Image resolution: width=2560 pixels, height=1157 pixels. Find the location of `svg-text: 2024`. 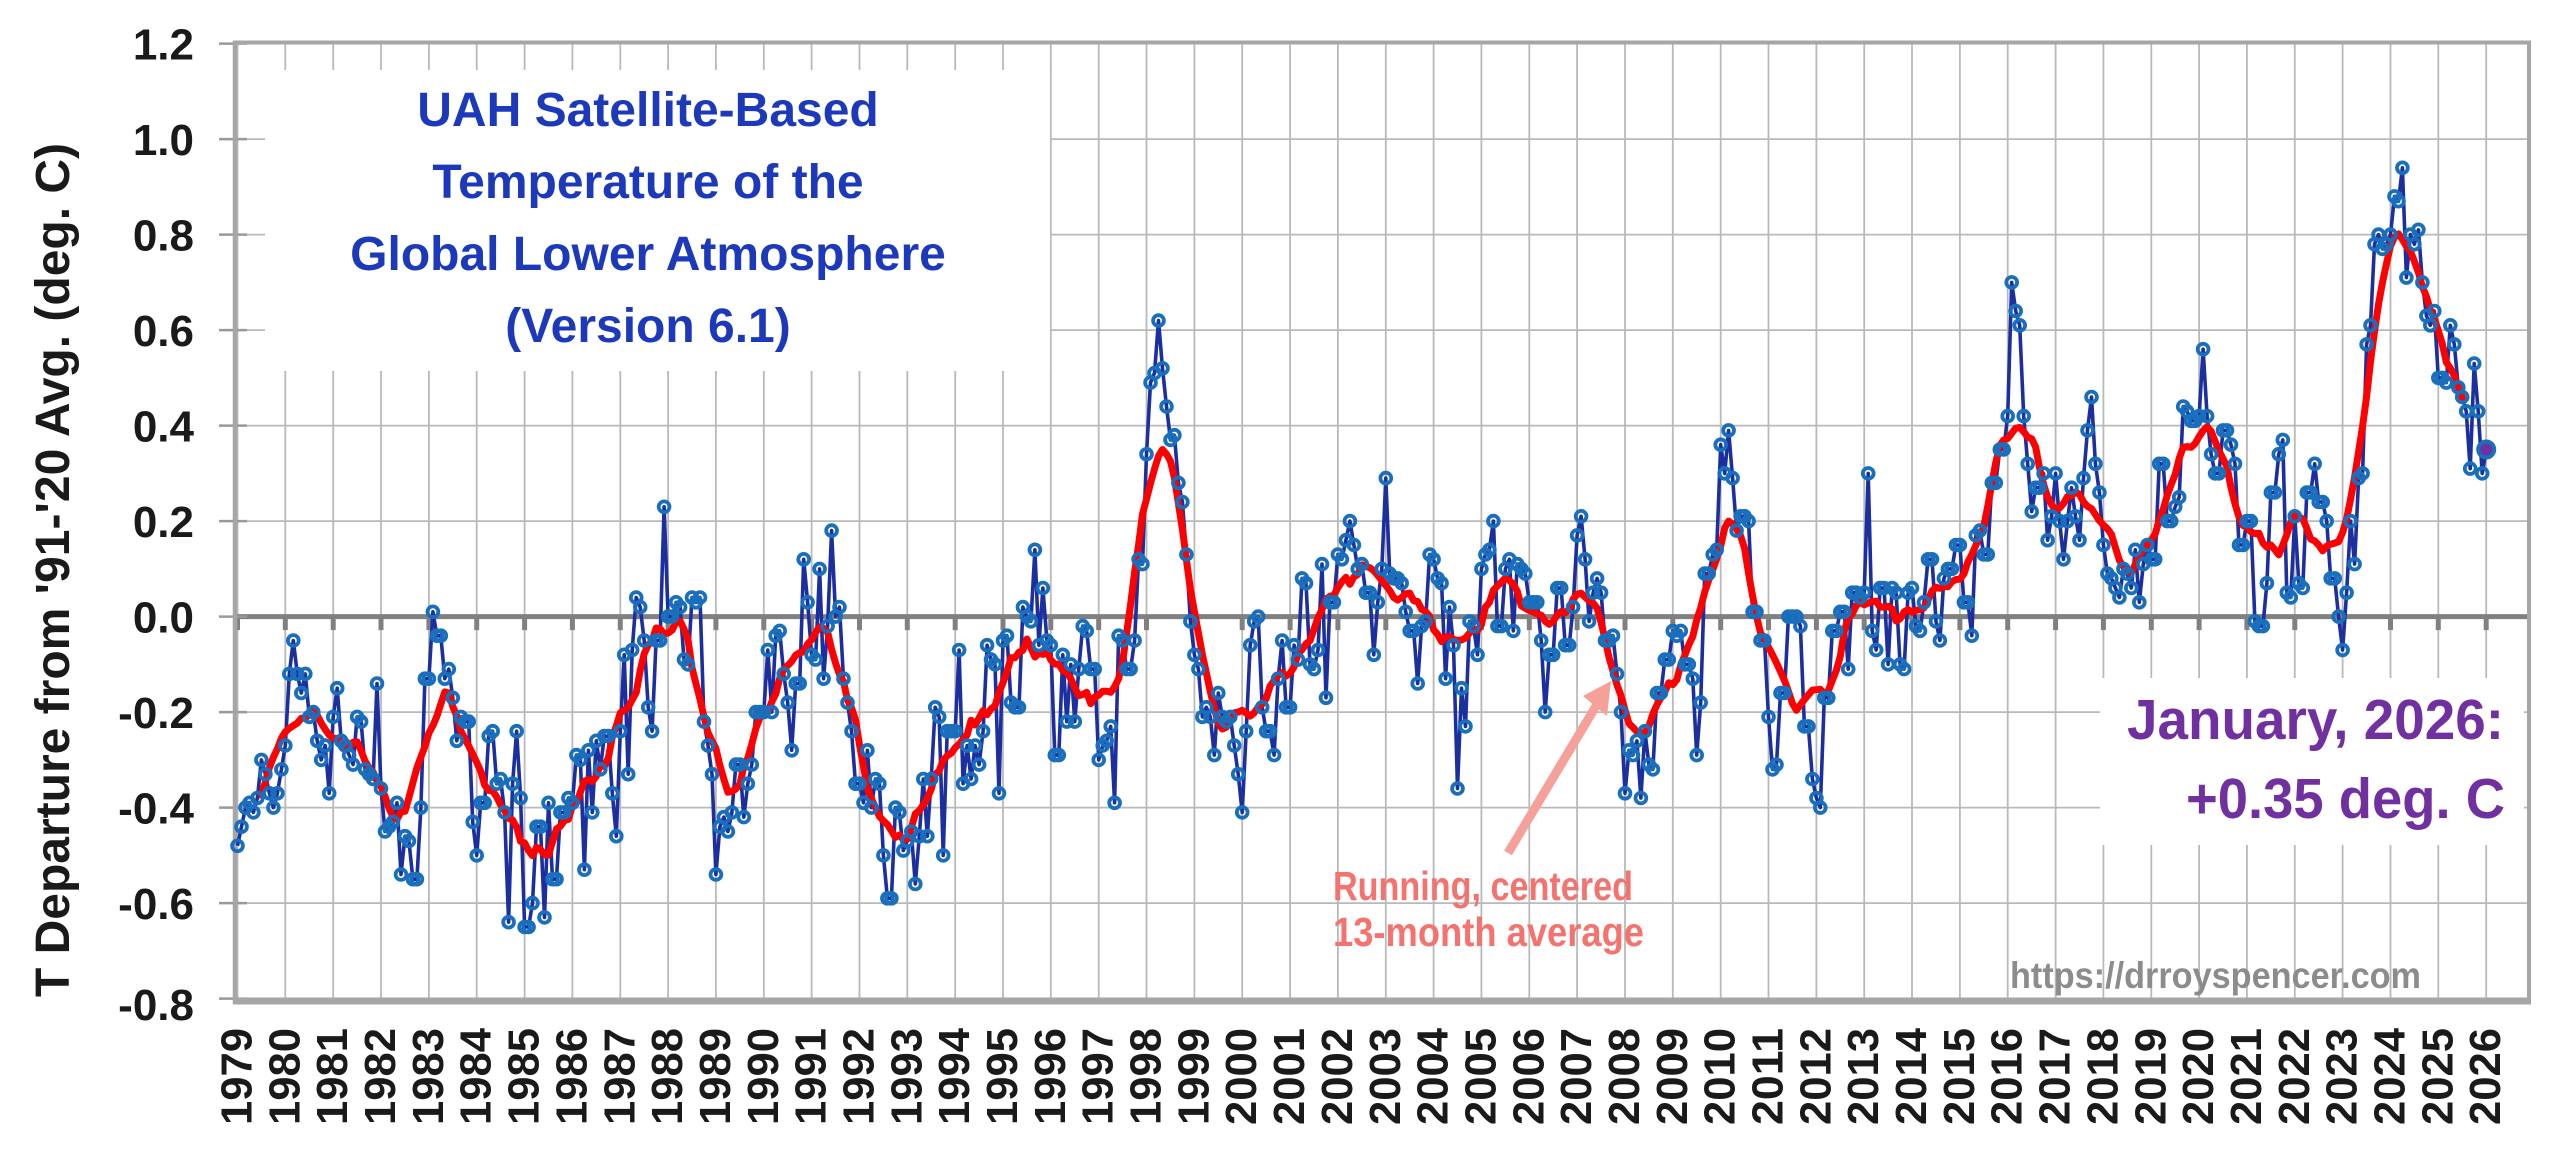

svg-text: 2024 is located at coordinates (2390, 1076).